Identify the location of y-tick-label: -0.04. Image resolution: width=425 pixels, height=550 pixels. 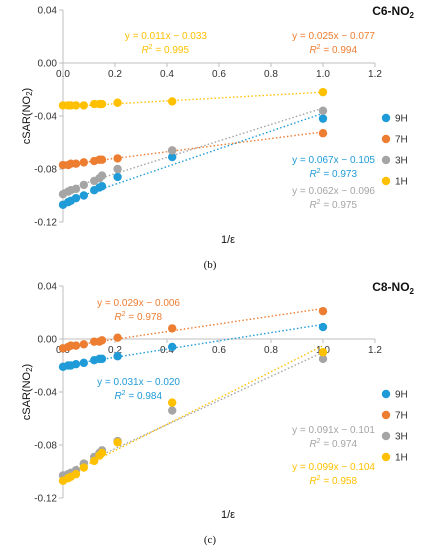
(45, 393).